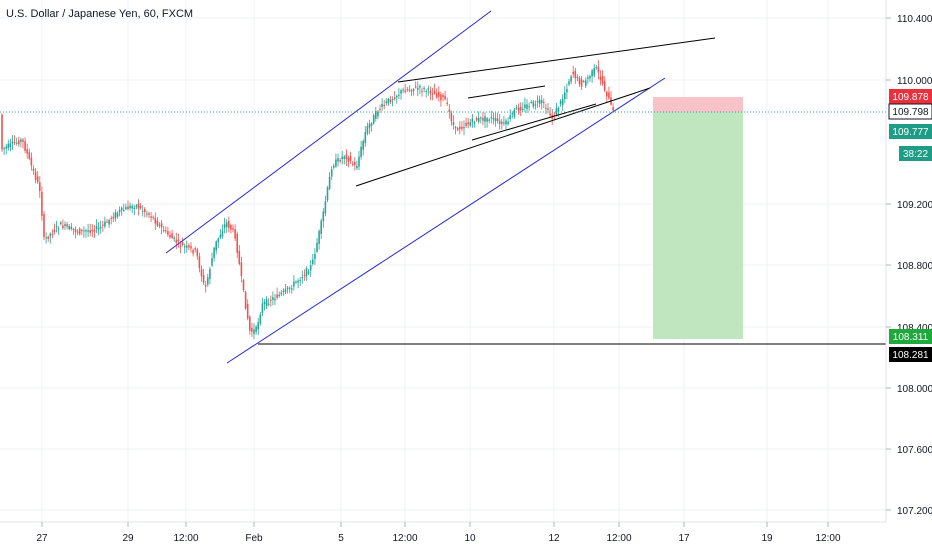 The height and width of the screenshot is (555, 932). What do you see at coordinates (438, 533) in the screenshot?
I see `time-axis: 27 29 12:00 Feb 5 12:00 10 12 12:00 17 19 12:00` at bounding box center [438, 533].